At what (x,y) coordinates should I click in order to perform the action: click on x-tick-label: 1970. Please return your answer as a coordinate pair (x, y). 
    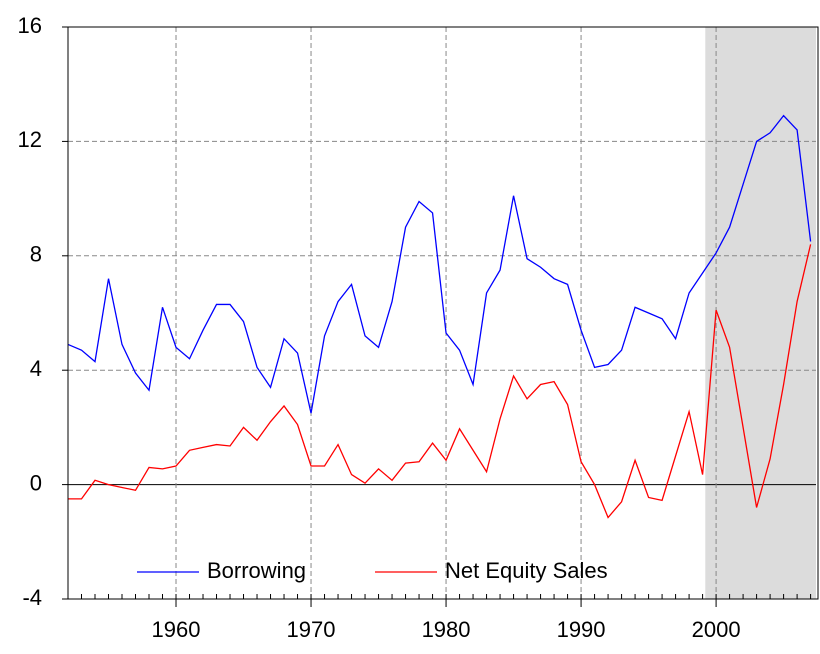
    Looking at the image, I should click on (311, 629).